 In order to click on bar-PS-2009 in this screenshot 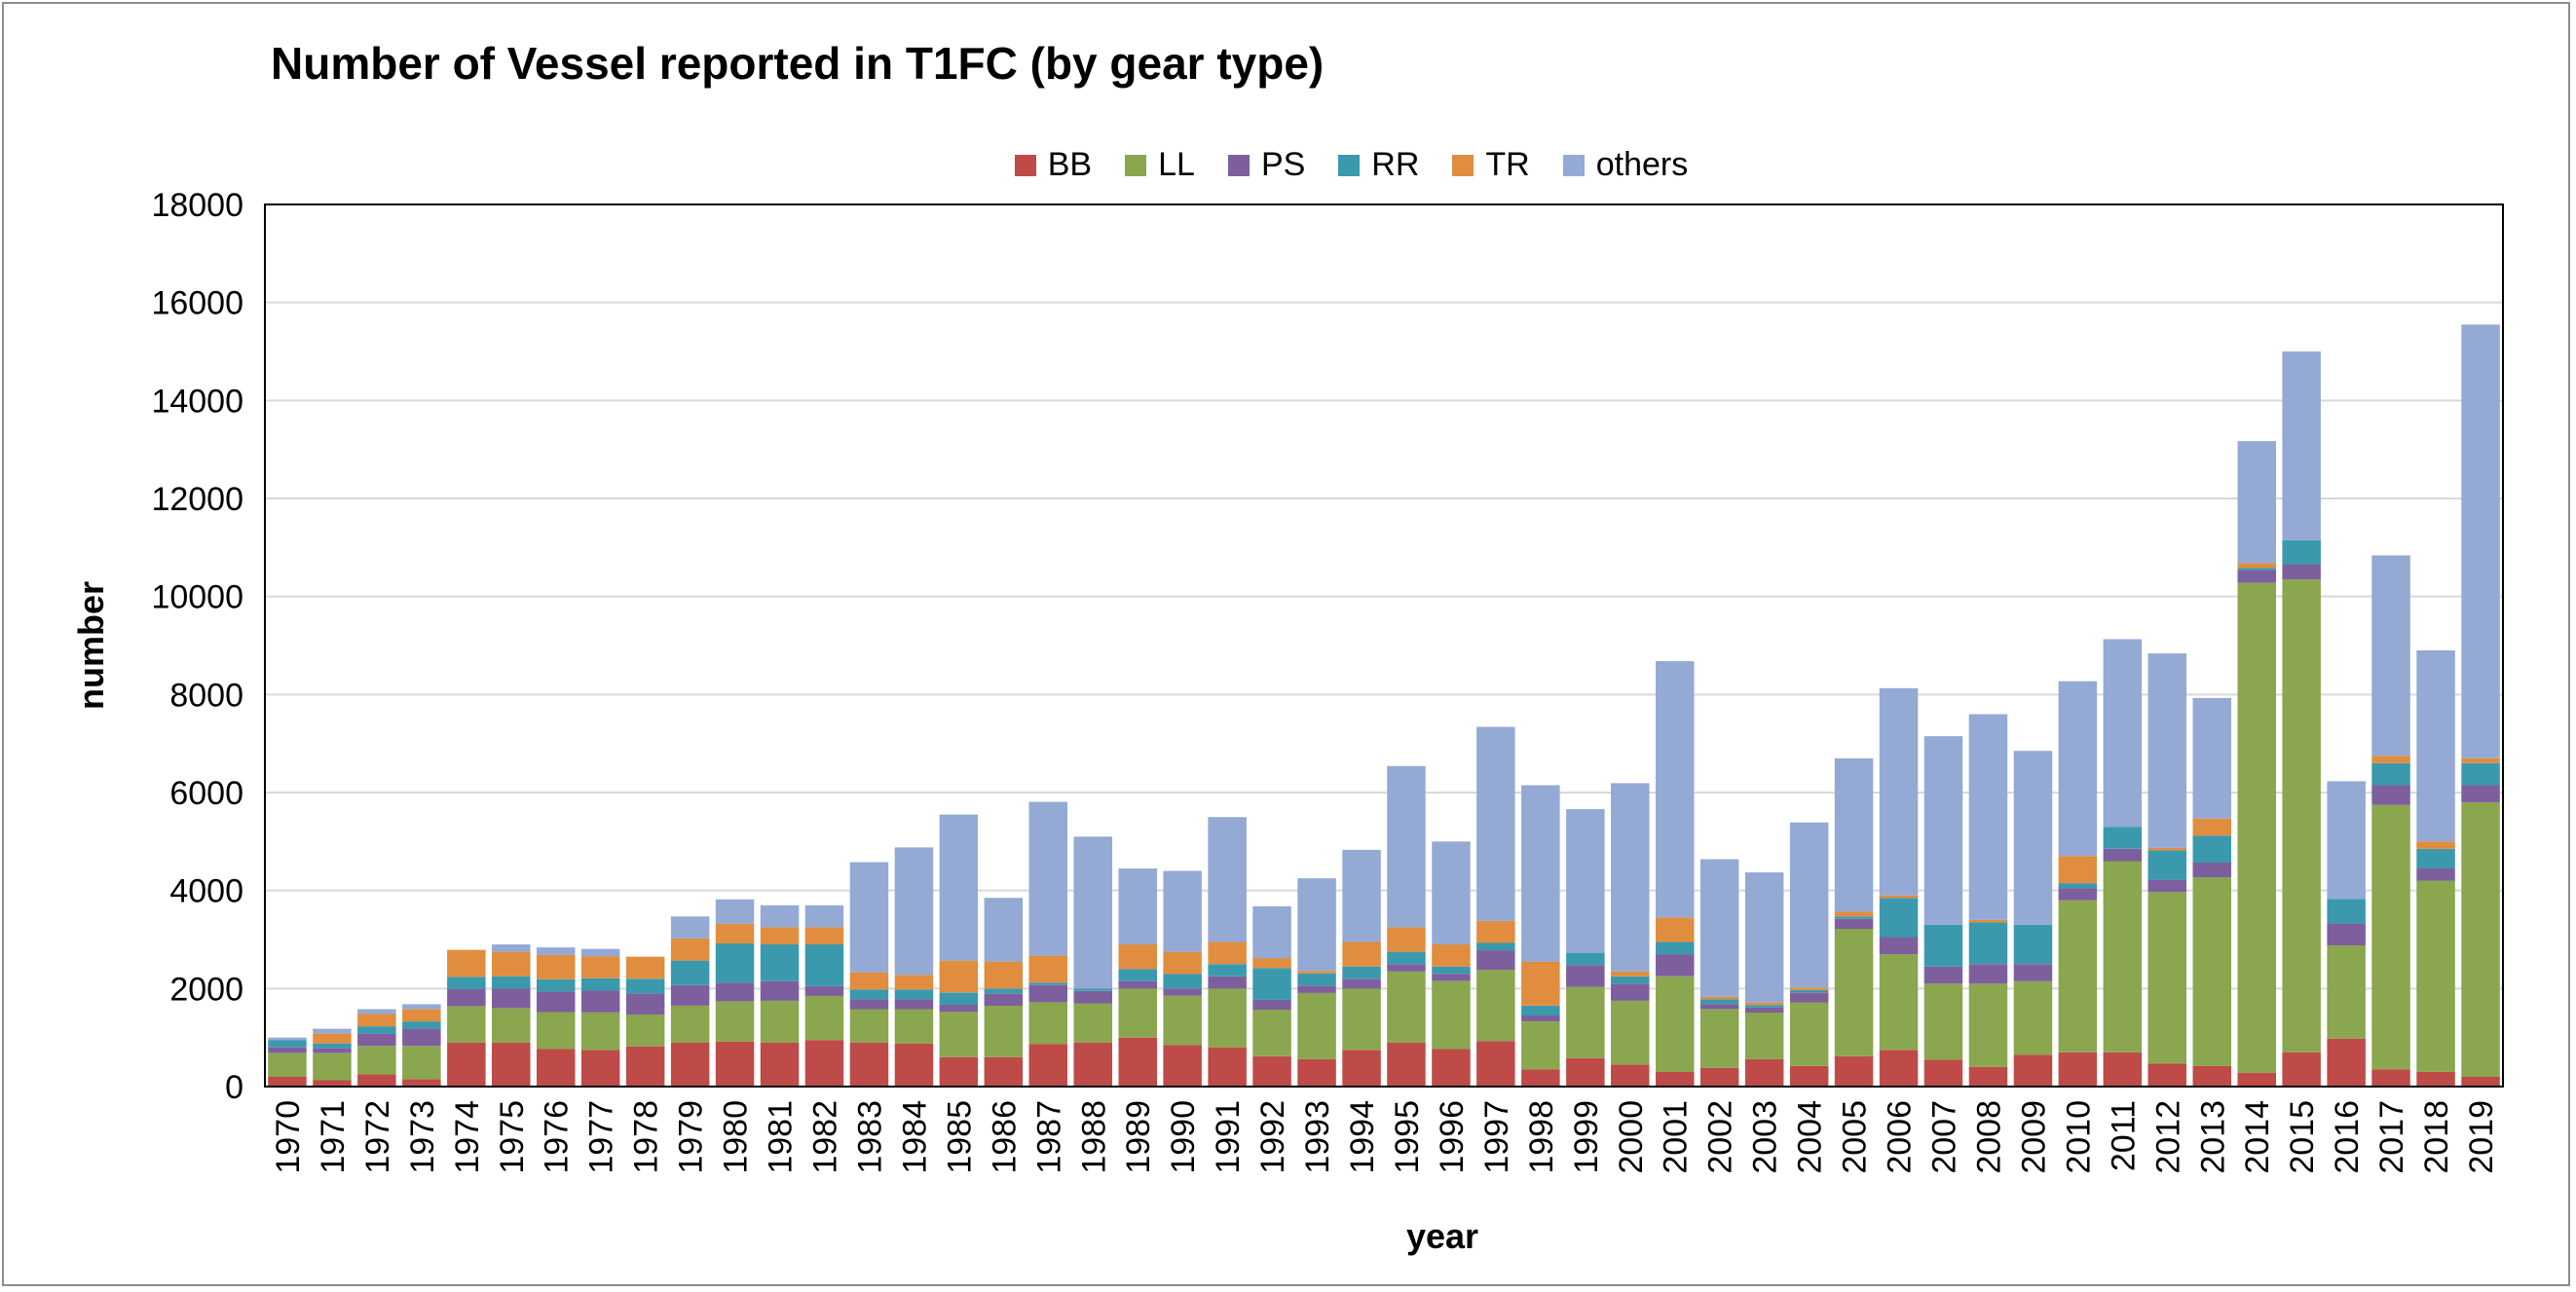, I will do `click(2033, 973)`.